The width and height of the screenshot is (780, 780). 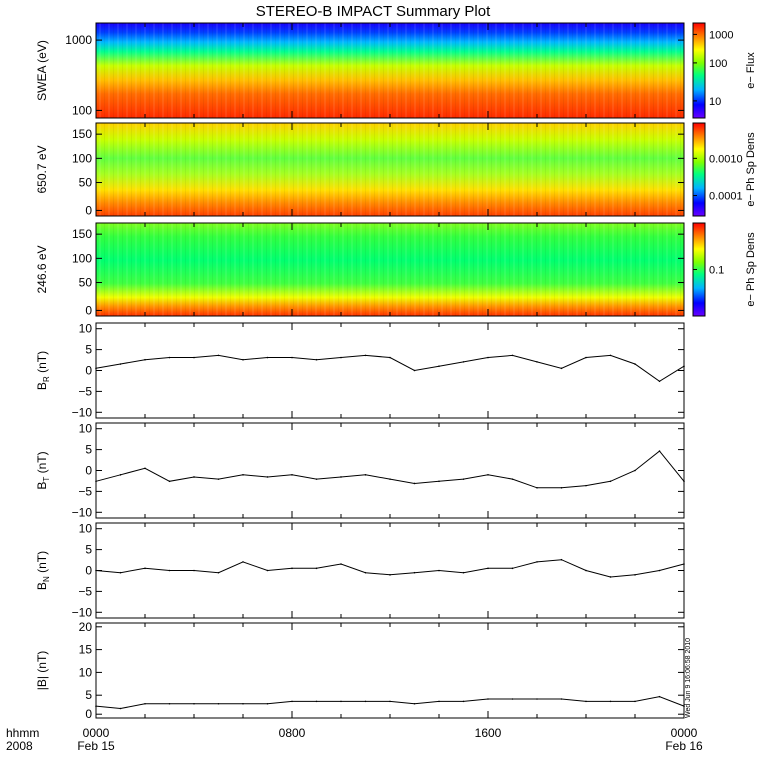 What do you see at coordinates (688, 678) in the screenshot?
I see `side-stamp: Wed Jun 9 16:06:58 2010` at bounding box center [688, 678].